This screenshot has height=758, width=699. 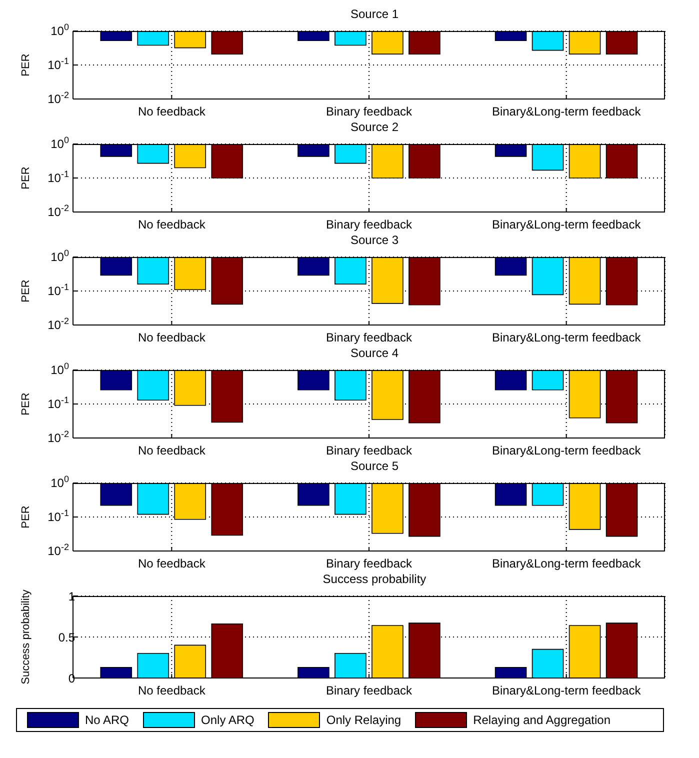 I want to click on chart-title: Source 1, so click(x=374, y=14).